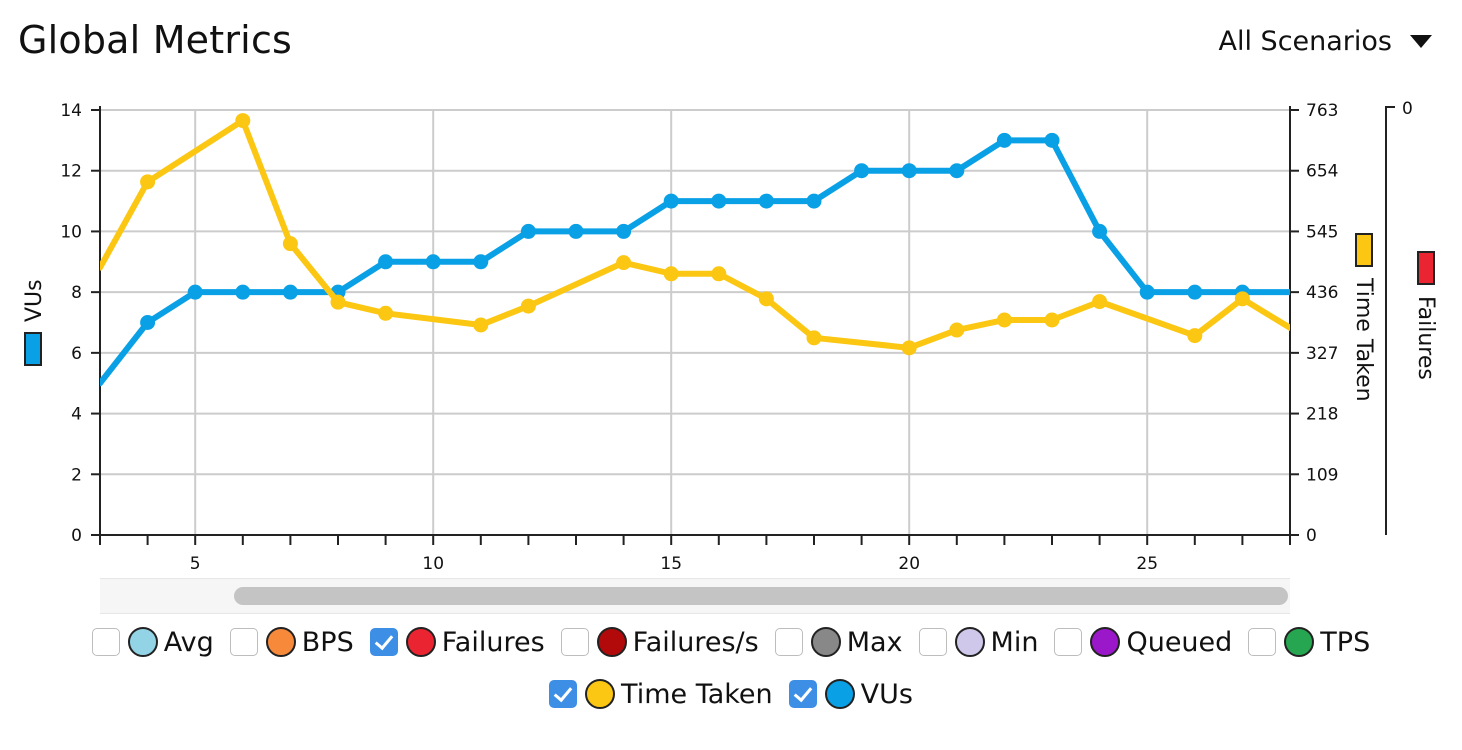 The image size is (1462, 750). Describe the element at coordinates (1425, 338) in the screenshot. I see `failures-axis-title: Failures` at that location.